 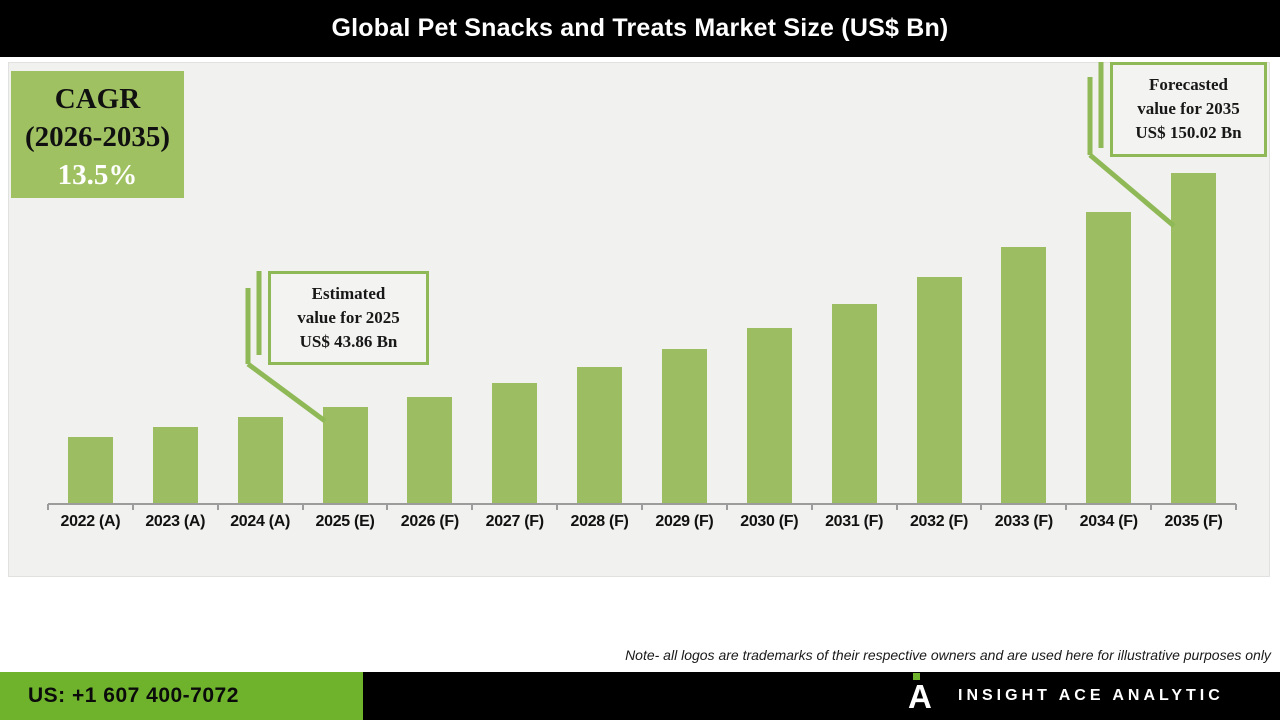 I want to click on bar-2032, so click(x=939, y=390).